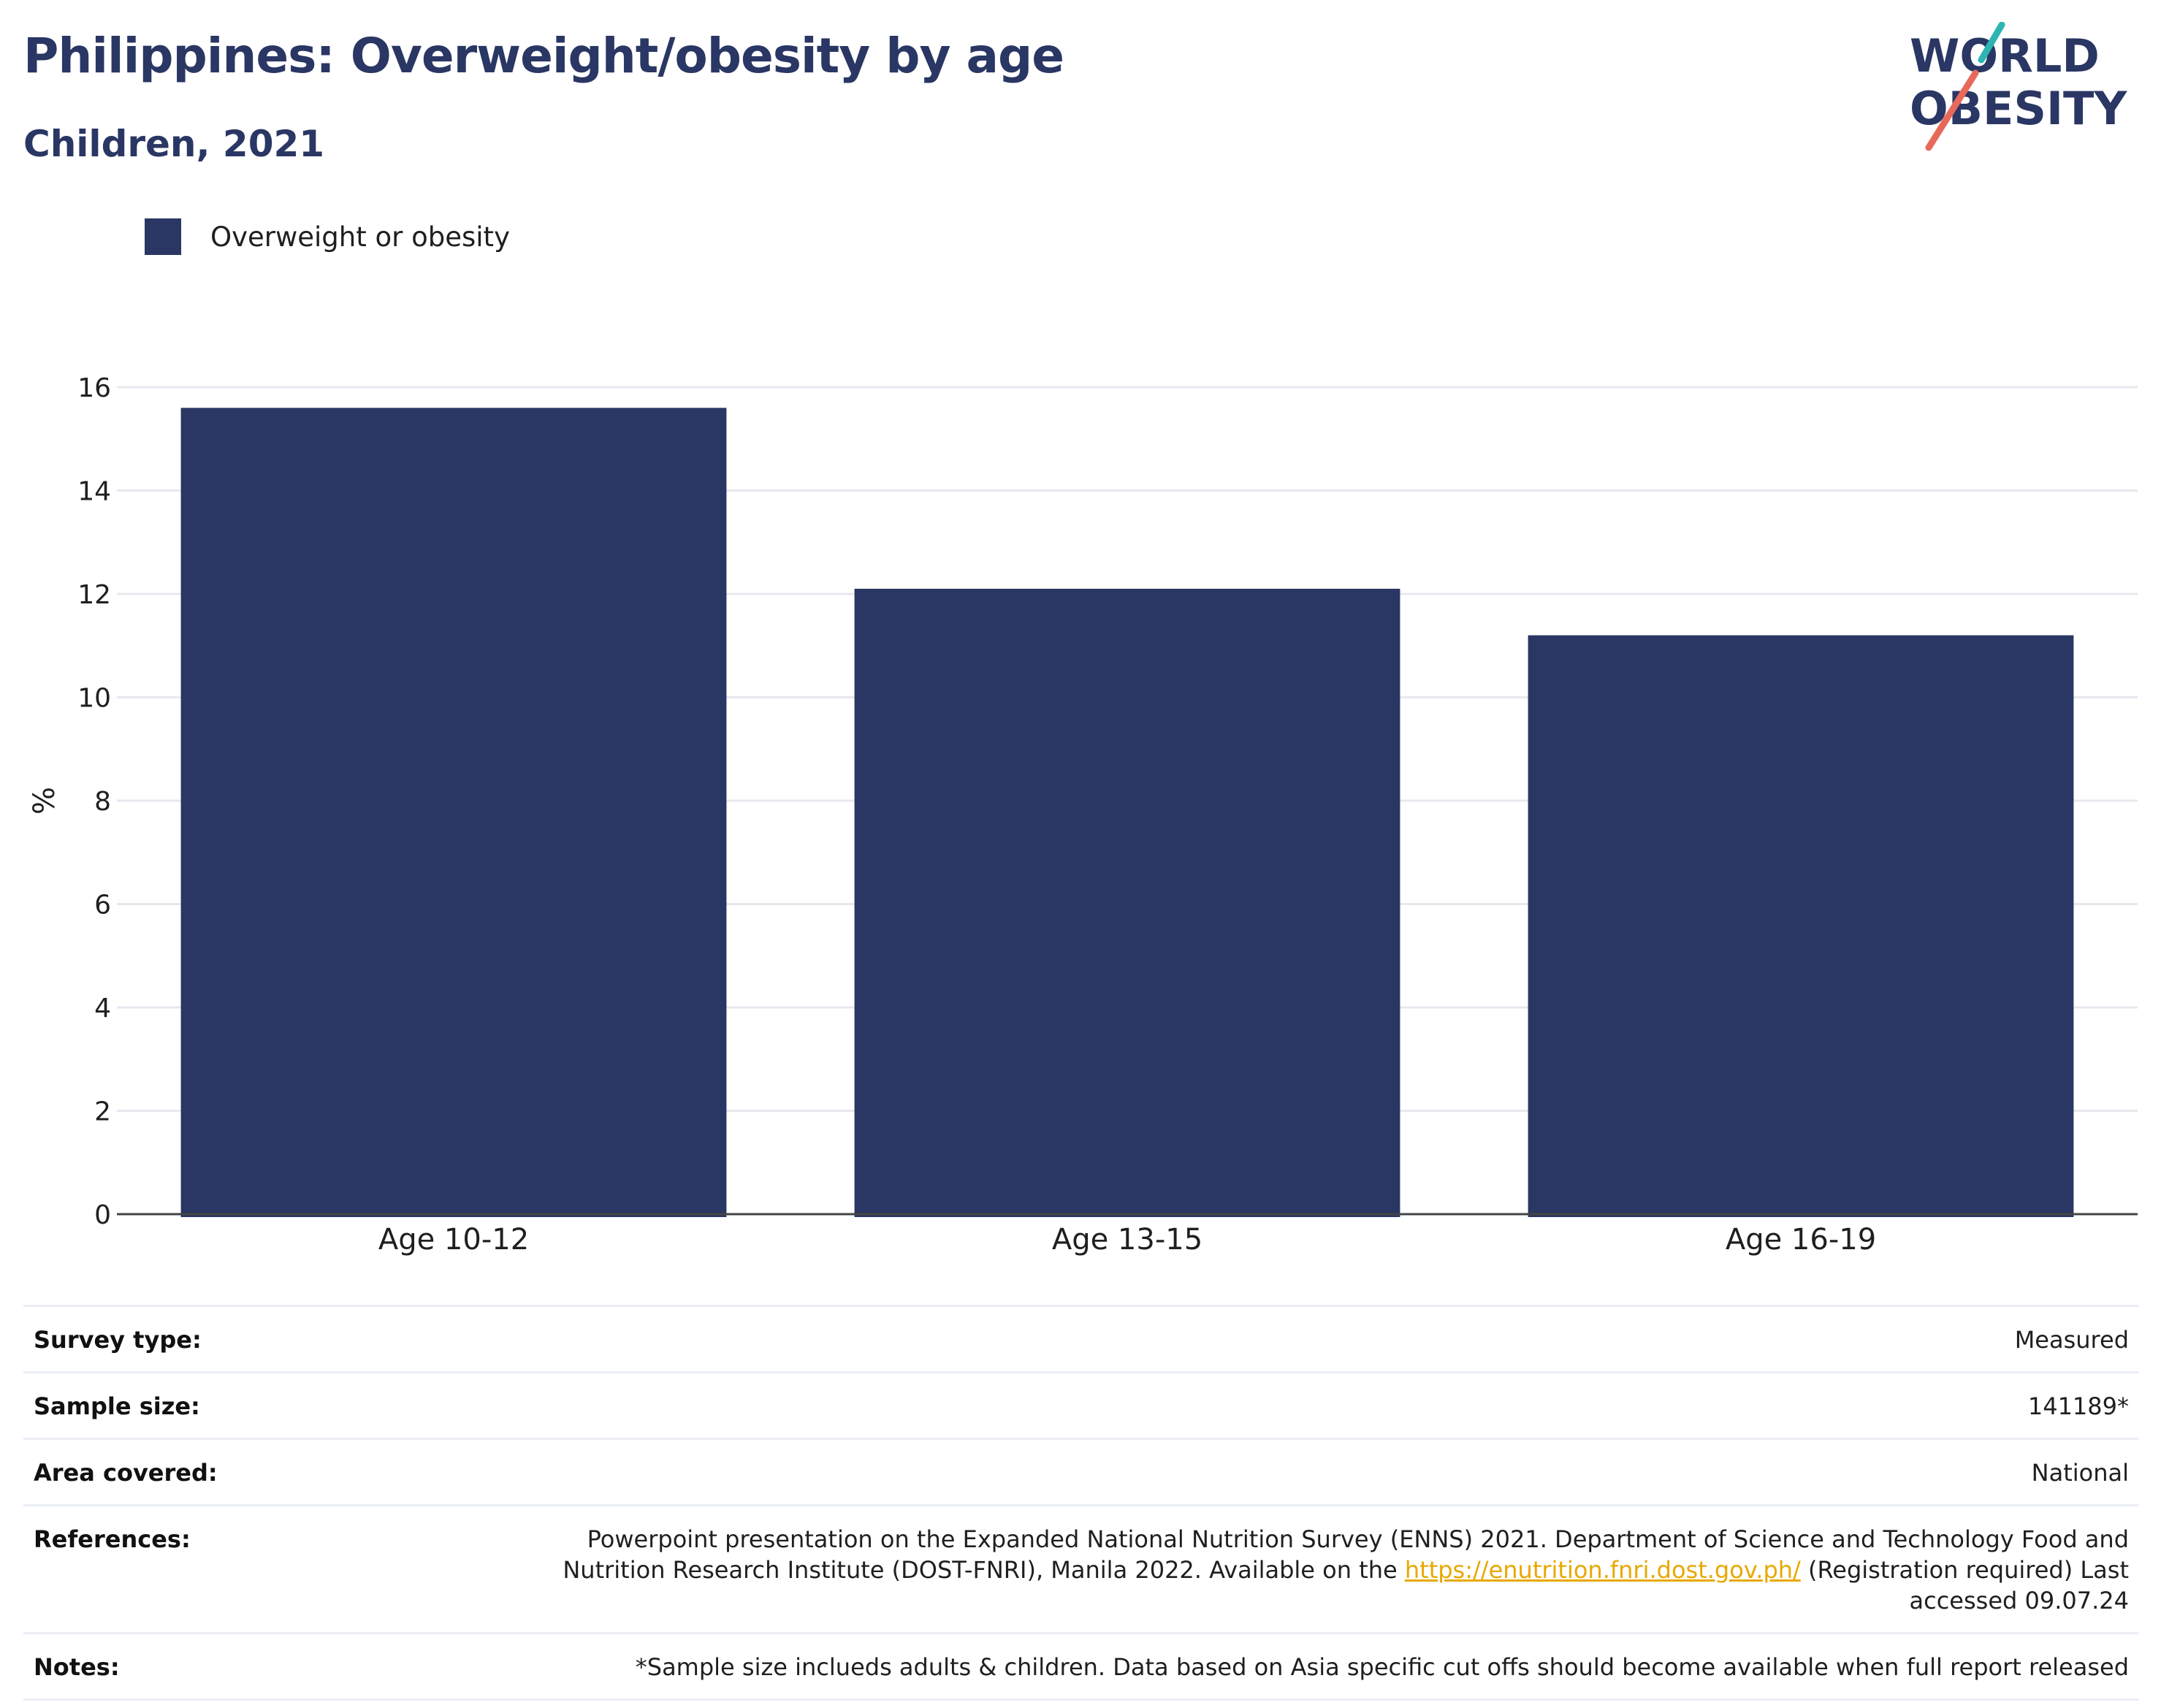 The width and height of the screenshot is (2161, 1708). I want to click on meta-row-survey-type: Survey type: Measured, so click(1081, 1340).